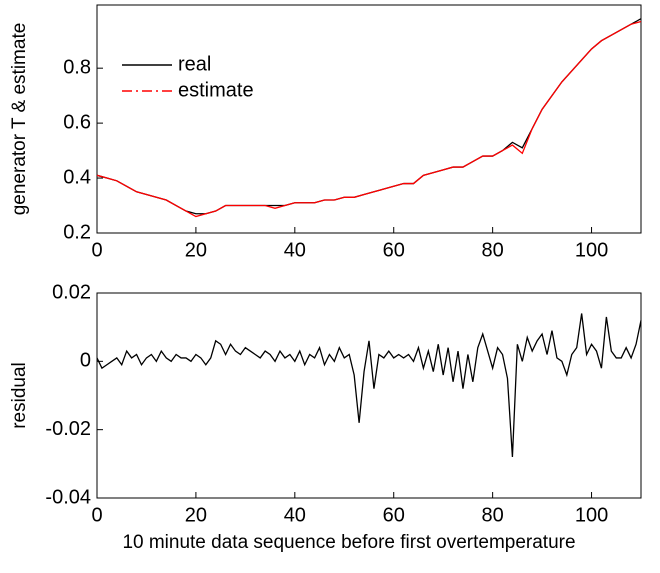  I want to click on y-tick-label: 0, so click(85, 361).